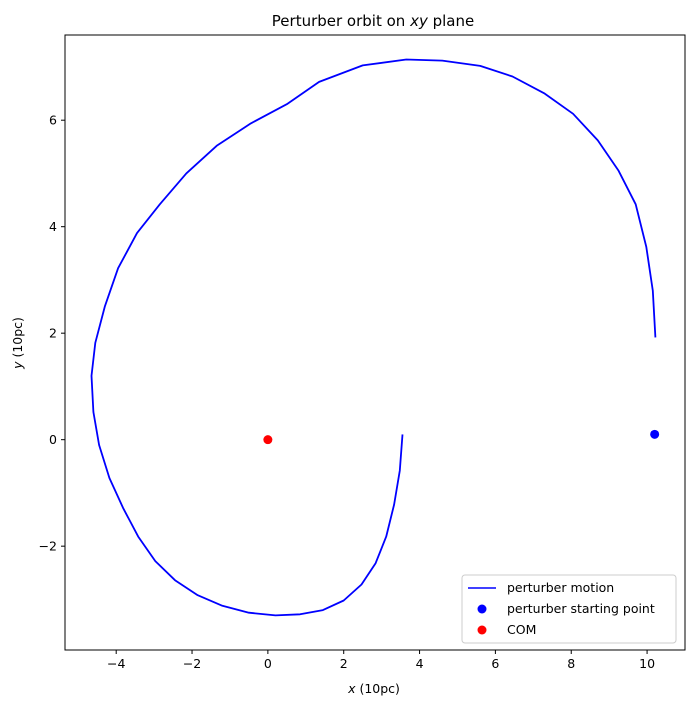 This screenshot has width=693, height=707. Describe the element at coordinates (53, 439) in the screenshot. I see `y-tick-label: 0` at that location.